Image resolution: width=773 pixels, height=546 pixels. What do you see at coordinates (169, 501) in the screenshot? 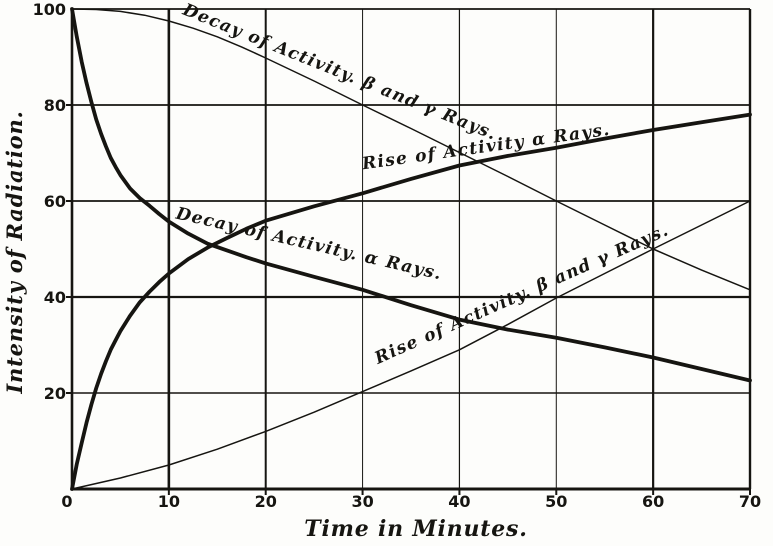
I see `x-tick-label-10: 10` at bounding box center [169, 501].